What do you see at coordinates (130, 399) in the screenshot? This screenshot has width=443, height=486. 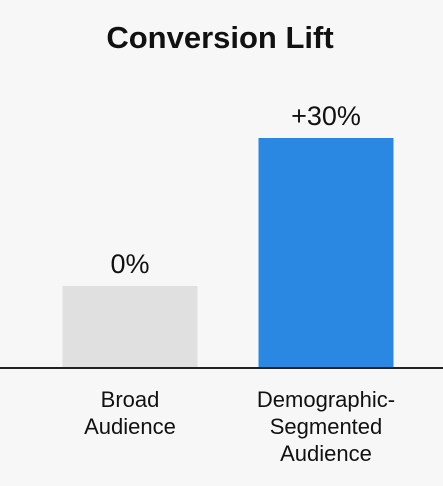 I see `category-label-1-line-1: Broad` at bounding box center [130, 399].